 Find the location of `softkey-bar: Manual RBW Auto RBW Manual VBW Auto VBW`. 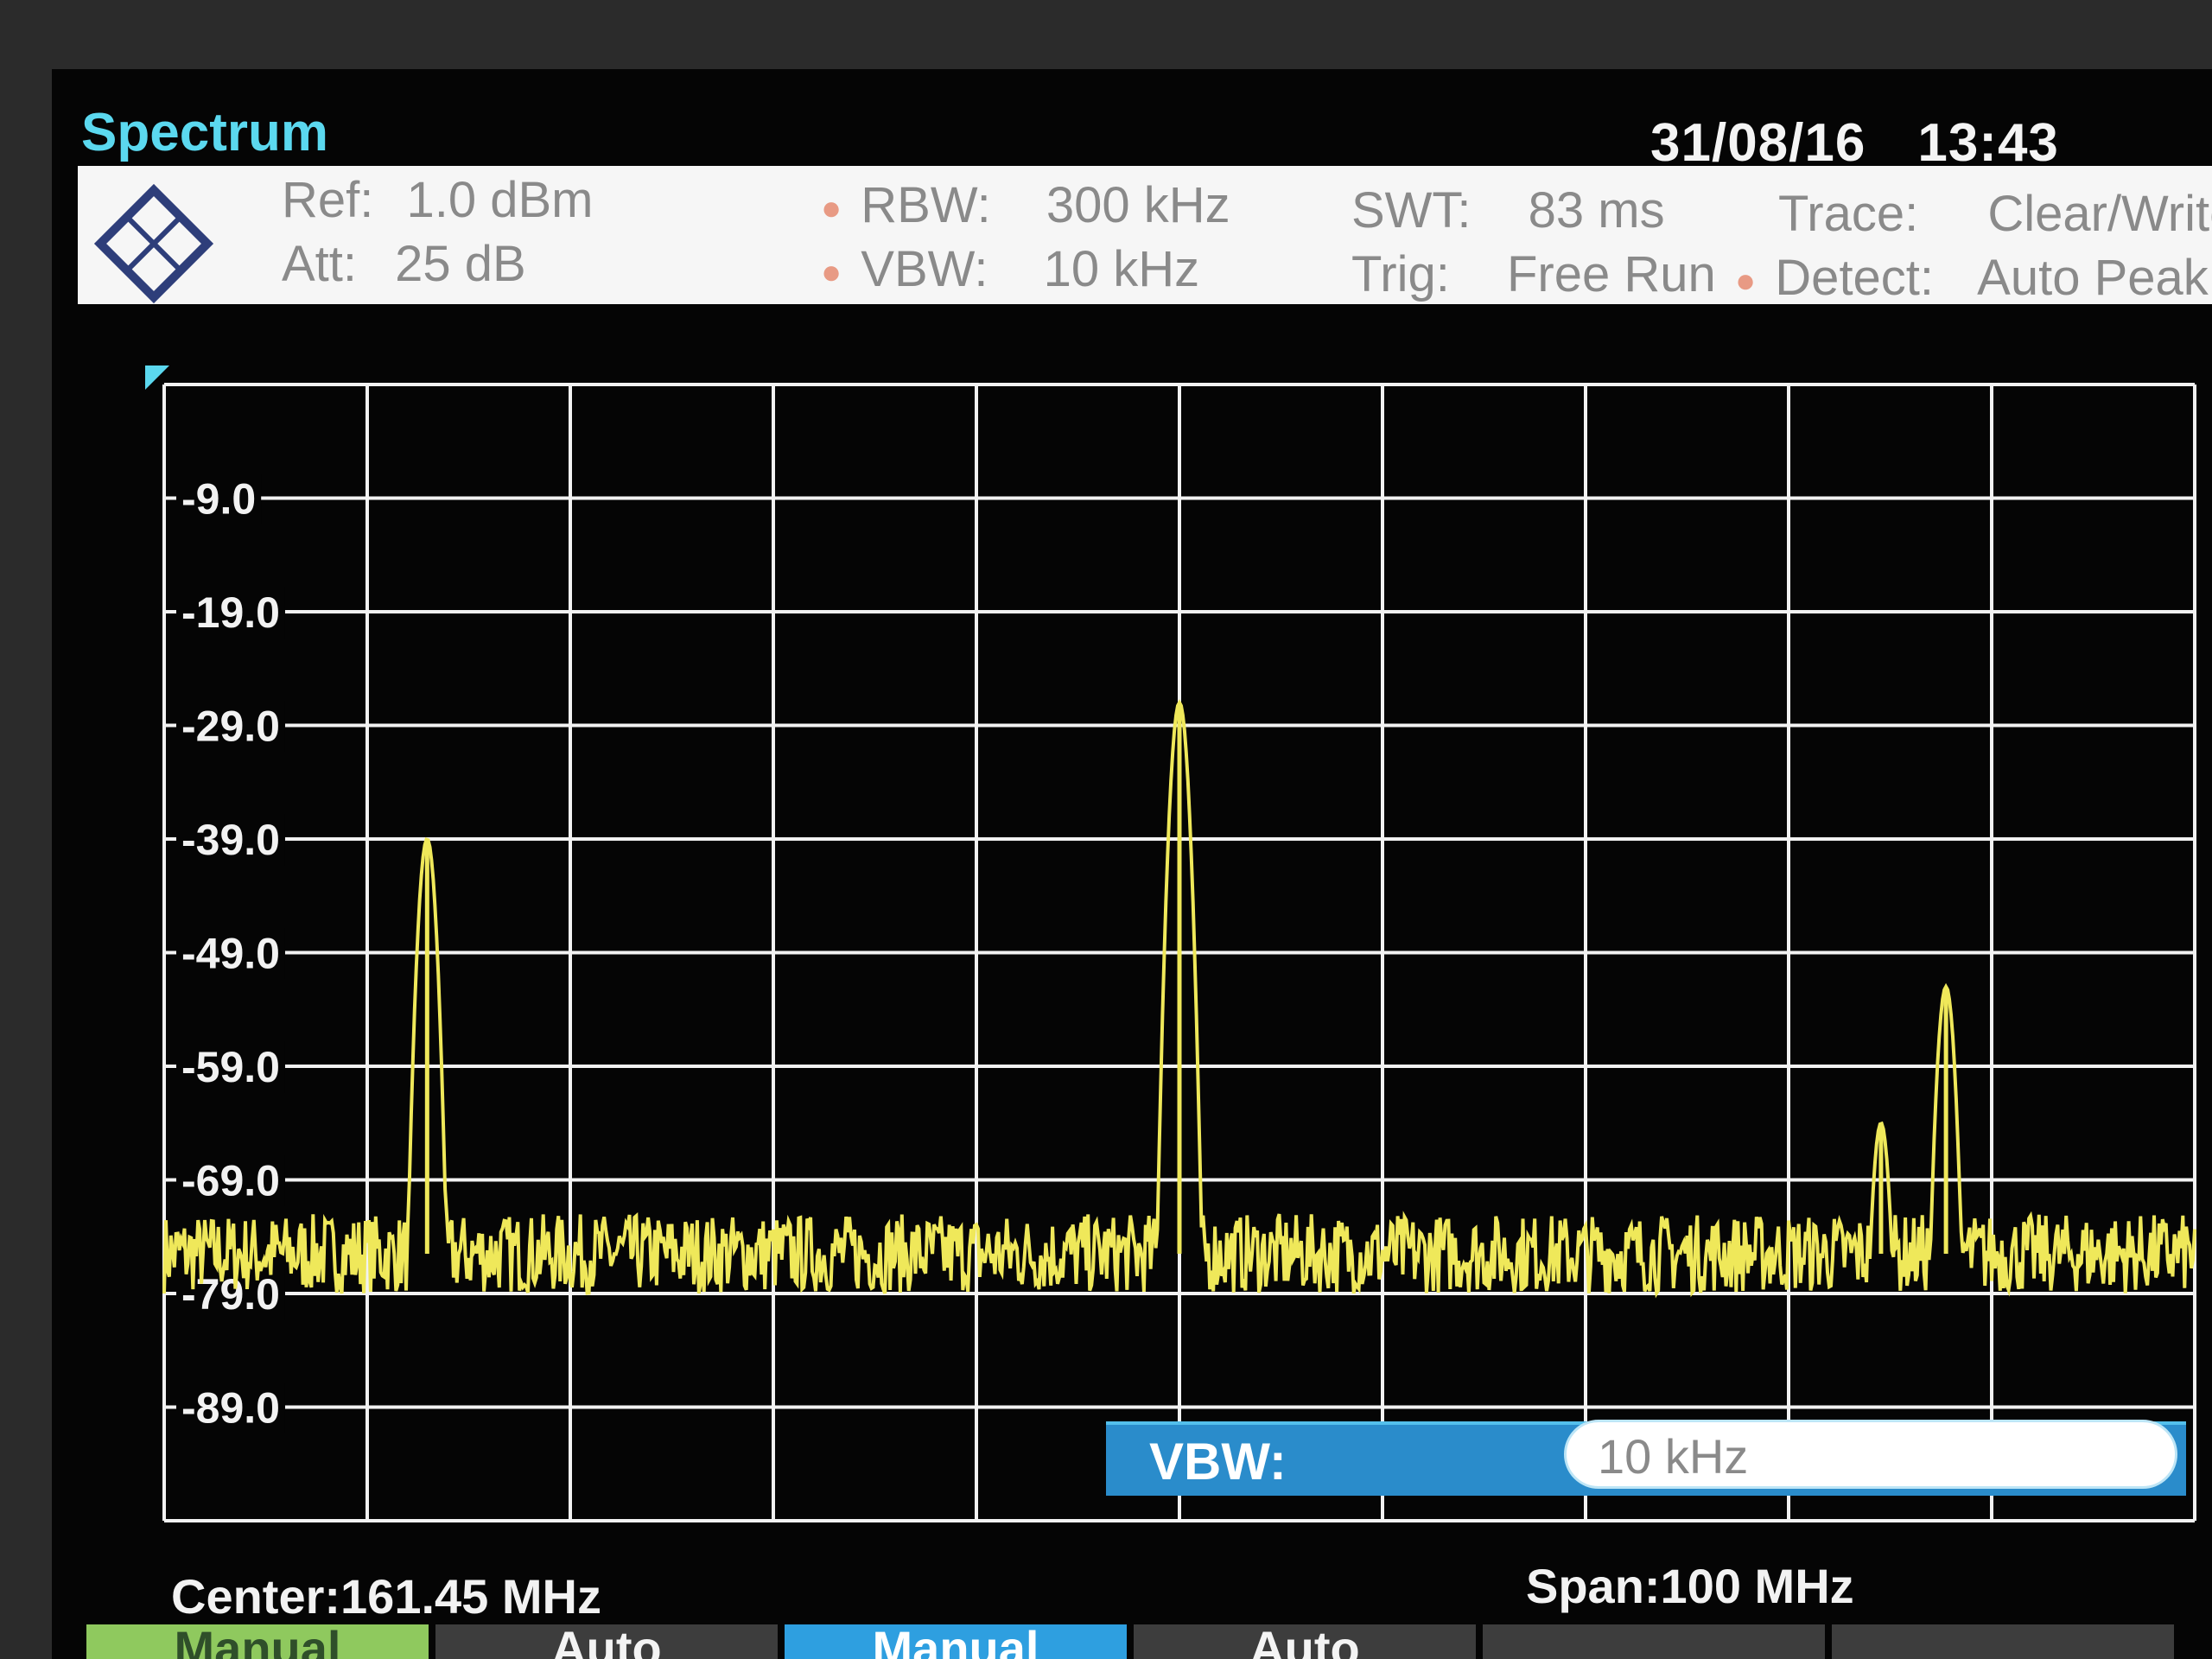

softkey-bar: Manual RBW Auto RBW Manual VBW Auto VBW is located at coordinates (1132, 1641).